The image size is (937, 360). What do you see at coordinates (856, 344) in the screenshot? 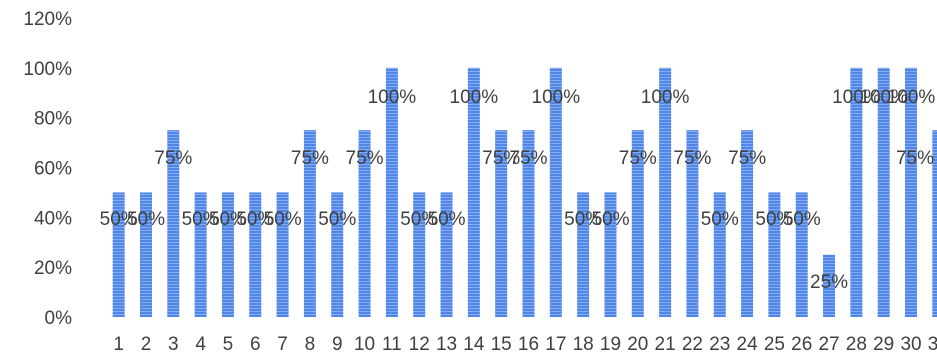
I see `x-tick-label: 28` at bounding box center [856, 344].